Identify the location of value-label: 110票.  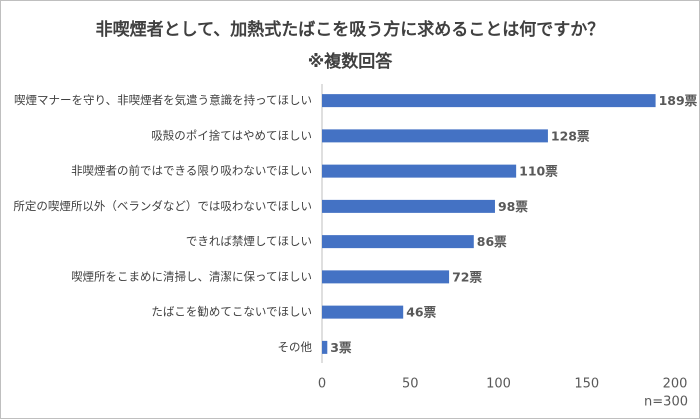
(538, 171).